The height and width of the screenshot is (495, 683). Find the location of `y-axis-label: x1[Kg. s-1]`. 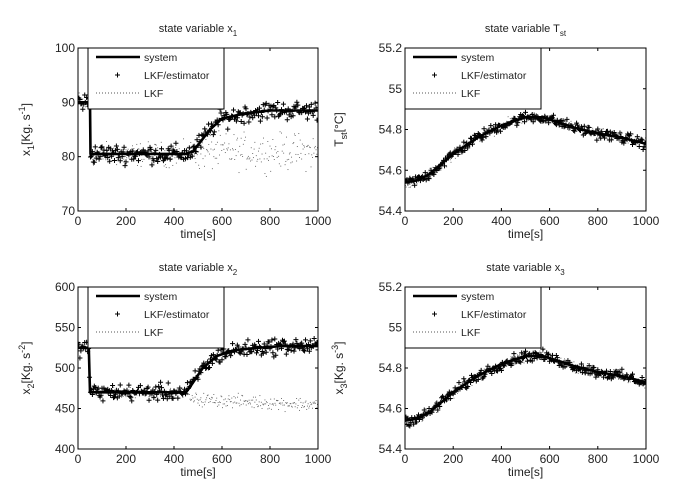

y-axis-label: x1[Kg. s-1] is located at coordinates (26, 129).